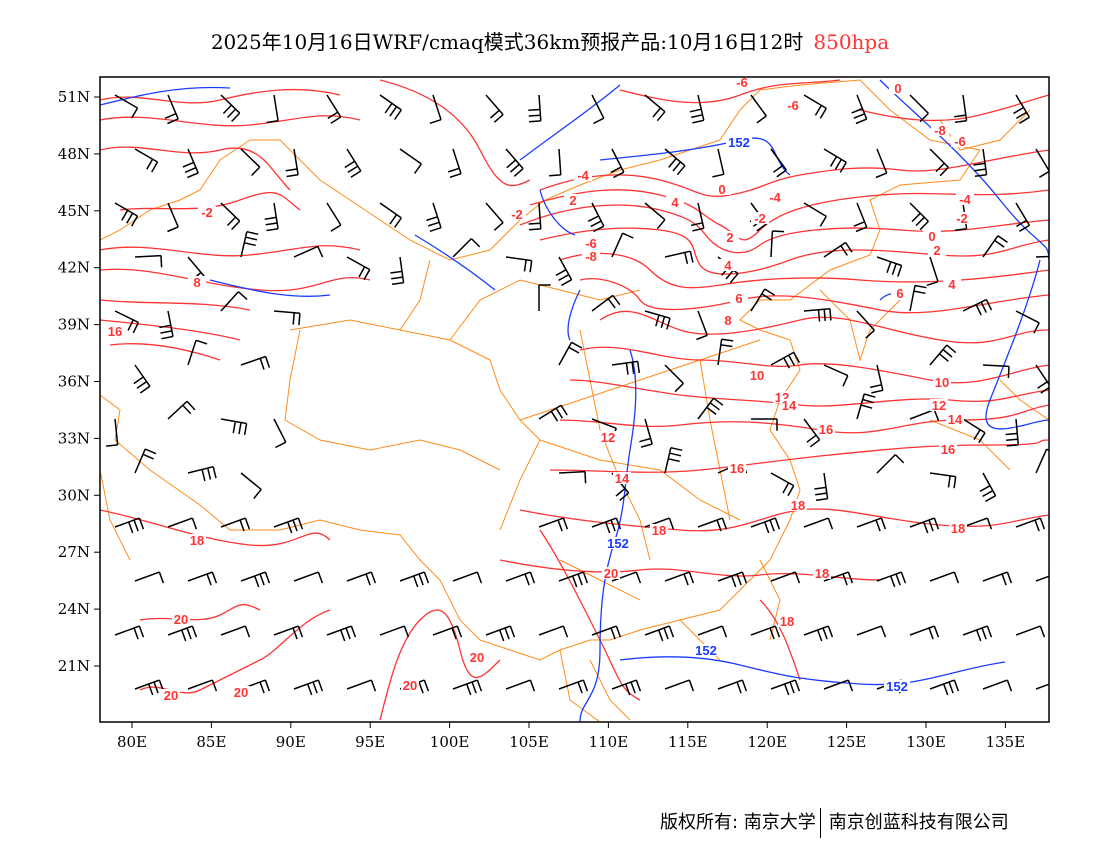 Image resolution: width=1100 pixels, height=850 pixels. What do you see at coordinates (79, 381) in the screenshot?
I see `latitude-axis: 51N 48N 45N 42N 39N 36N 33N 30N 27N 24N 21N` at bounding box center [79, 381].